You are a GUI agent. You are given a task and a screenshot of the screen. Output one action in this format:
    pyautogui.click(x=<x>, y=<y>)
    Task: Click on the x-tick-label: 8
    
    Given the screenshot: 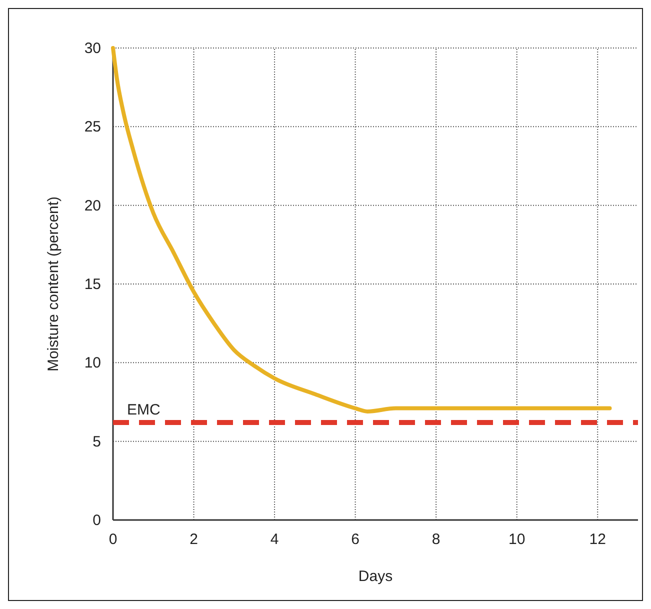 What is the action you would take?
    pyautogui.click(x=436, y=539)
    